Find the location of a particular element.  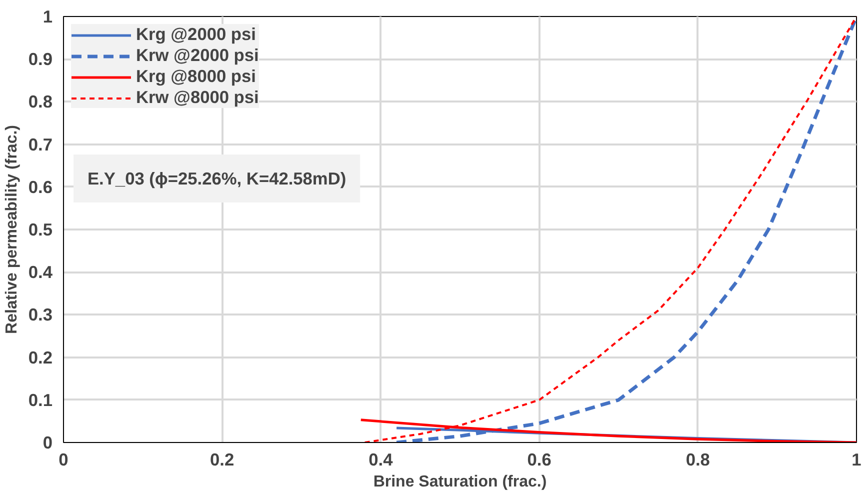

y-tick-label: 0.4 is located at coordinates (40, 272).